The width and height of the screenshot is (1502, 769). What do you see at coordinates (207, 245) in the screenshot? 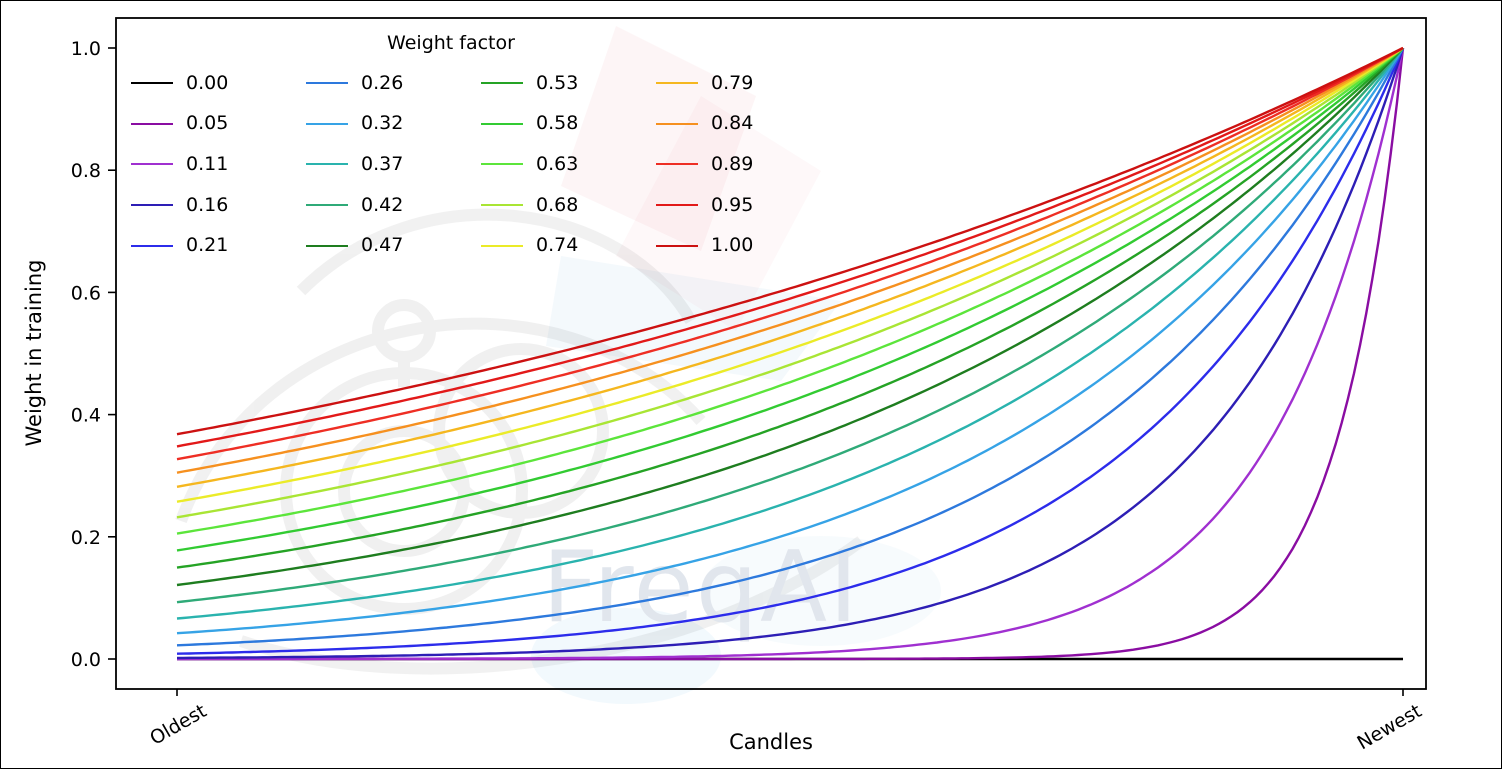
I see `legend-label: 0.21` at bounding box center [207, 245].